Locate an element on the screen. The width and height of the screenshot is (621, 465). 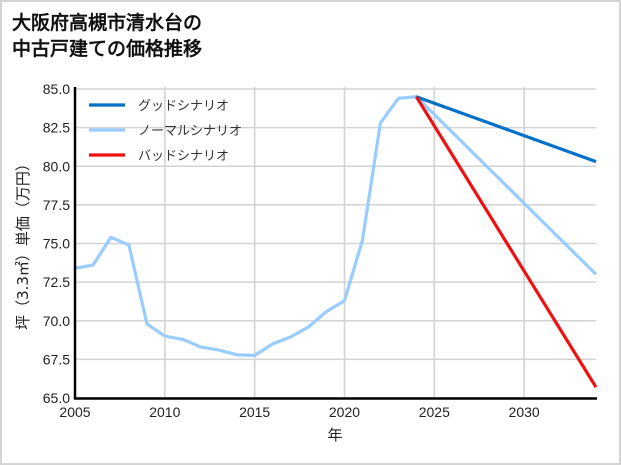
chart-title-line1: 大阪府高槻市清水台の is located at coordinates (107, 23).